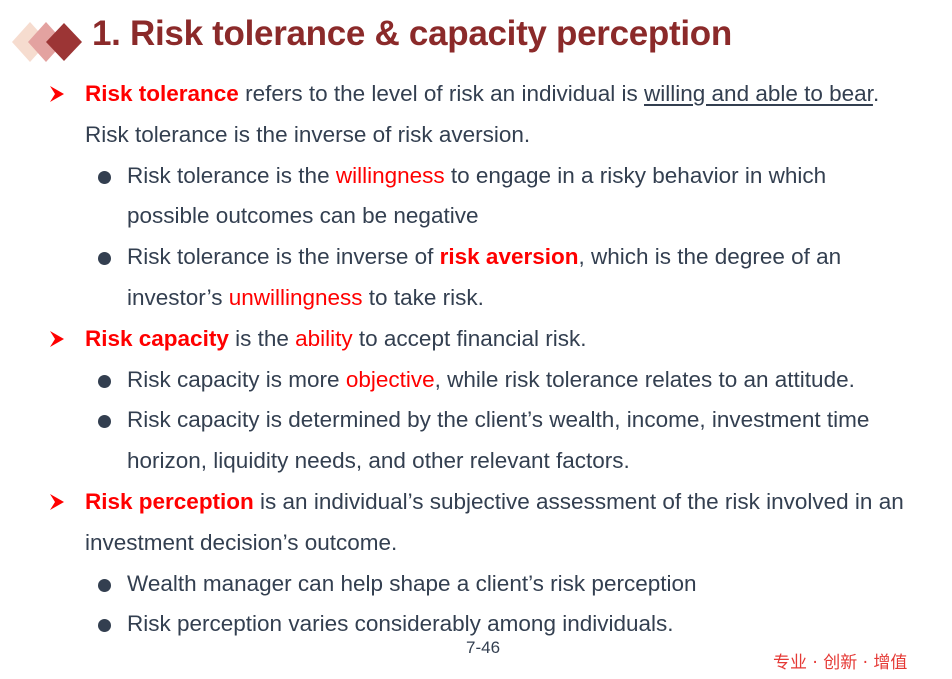 The height and width of the screenshot is (679, 952). I want to click on text: Risk capacity is more, so click(236, 379).